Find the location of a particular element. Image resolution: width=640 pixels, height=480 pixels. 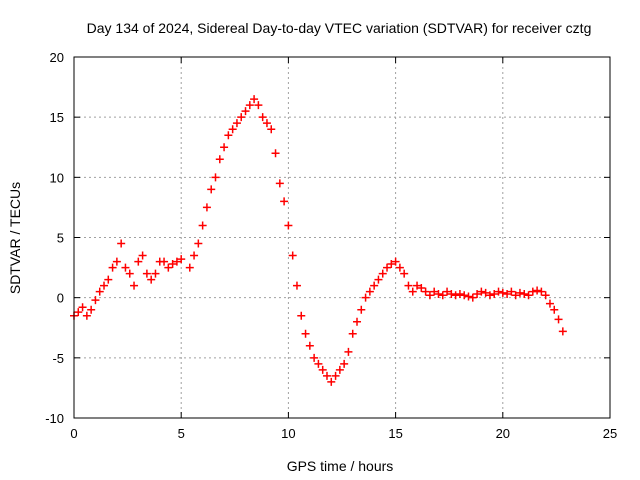

y-tick-label: -10 is located at coordinates (54, 418).